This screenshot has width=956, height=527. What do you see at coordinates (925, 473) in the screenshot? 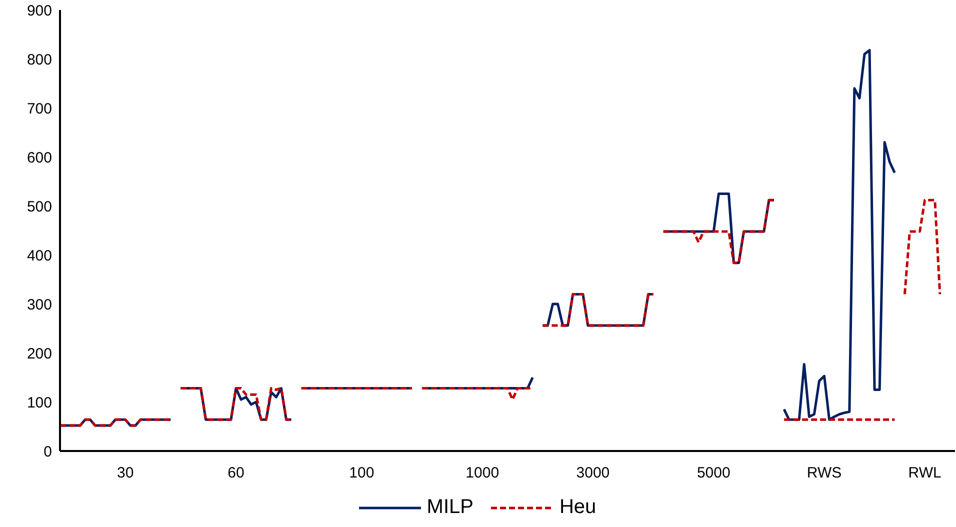
I see `x-tick-label: RWL` at bounding box center [925, 473].